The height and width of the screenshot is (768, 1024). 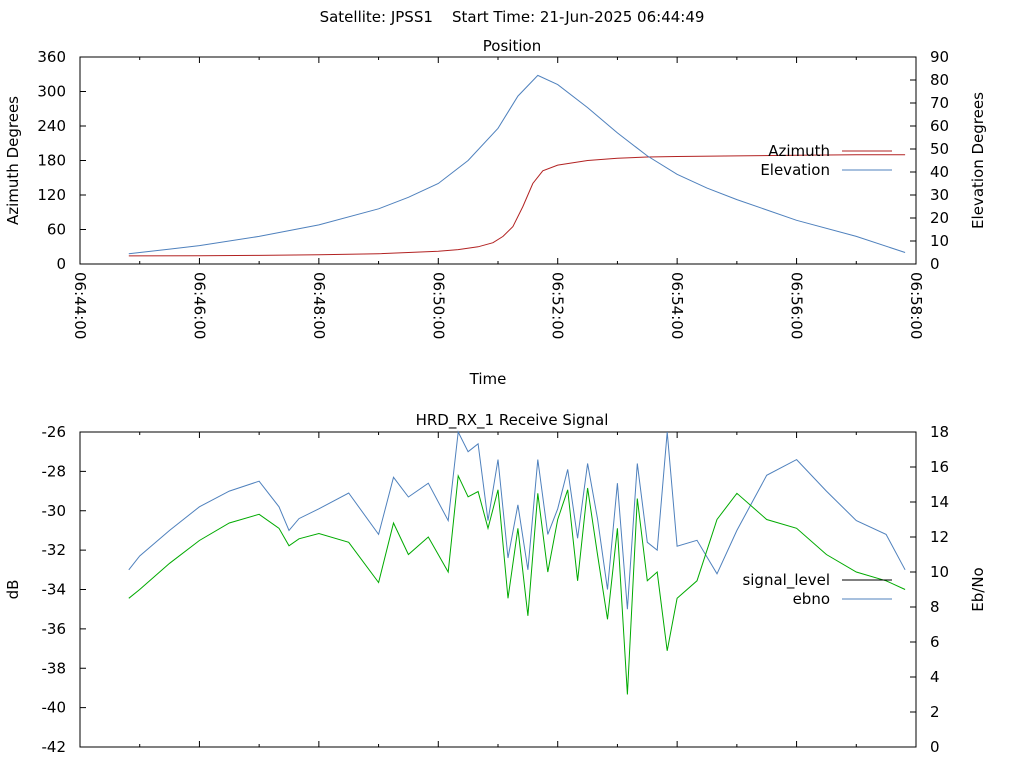 What do you see at coordinates (939, 57) in the screenshot?
I see `position-y2-tick-label: 90` at bounding box center [939, 57].